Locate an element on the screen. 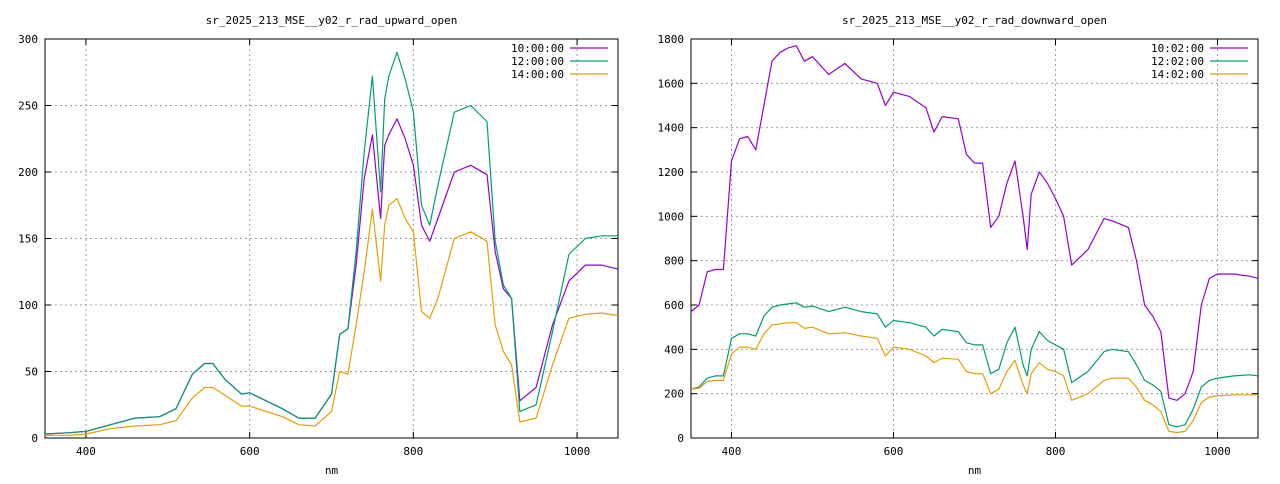 The image size is (1280, 484). chart-title: sr_2025_213_MSE__y02_r_rad_downward_open is located at coordinates (974, 20).